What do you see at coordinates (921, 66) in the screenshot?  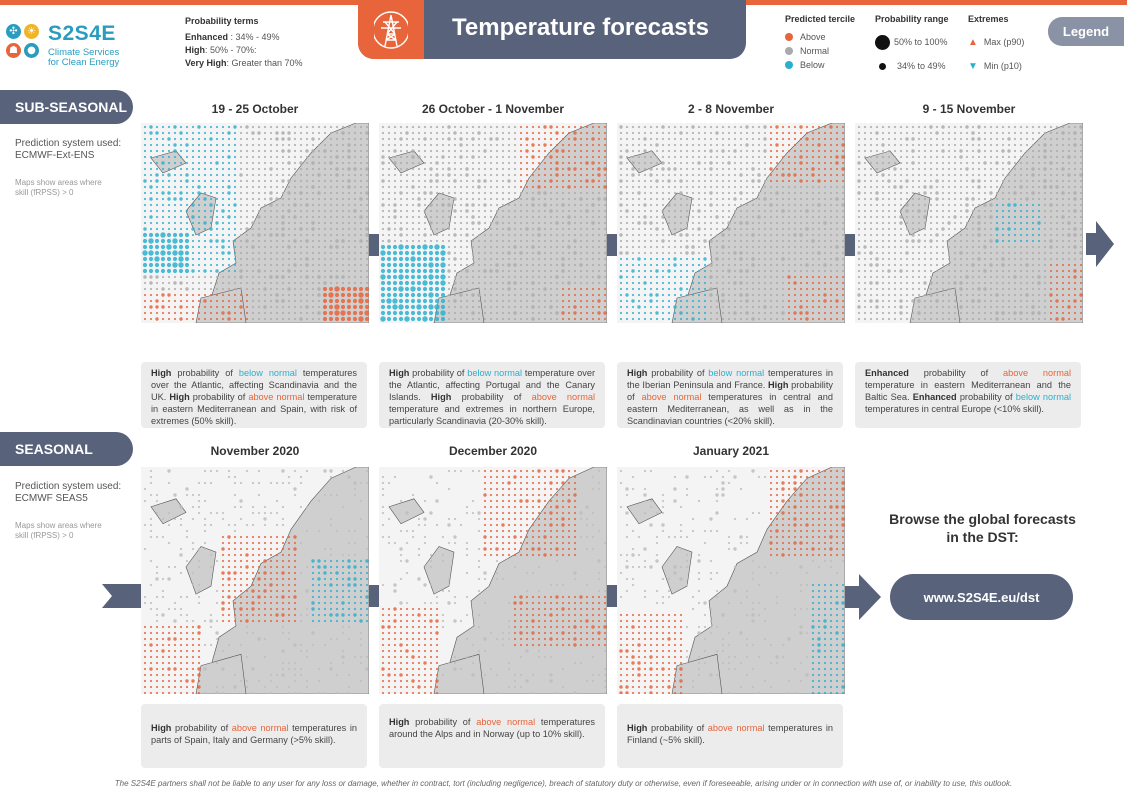 I see `legend-label: 34% to 49%` at bounding box center [921, 66].